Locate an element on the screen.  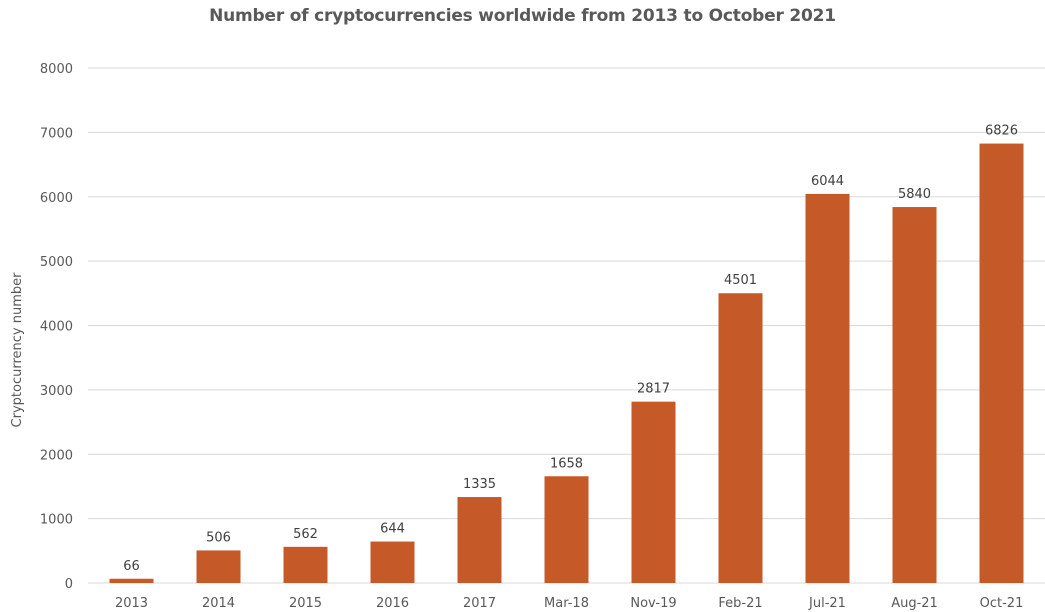
data-label: 6826 is located at coordinates (1001, 131).